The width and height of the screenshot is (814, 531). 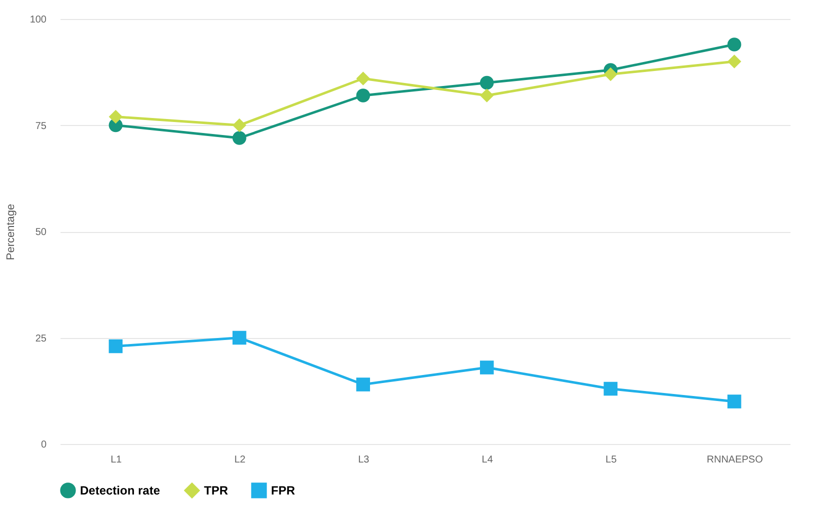 I want to click on y-tick-label: 25, so click(x=41, y=338).